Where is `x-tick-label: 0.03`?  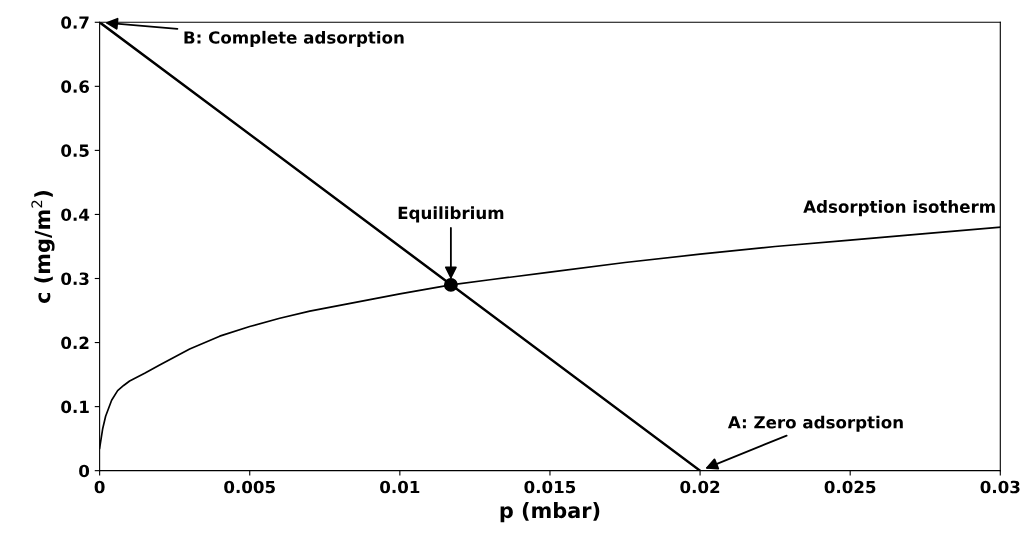 x-tick-label: 0.03 is located at coordinates (1000, 487).